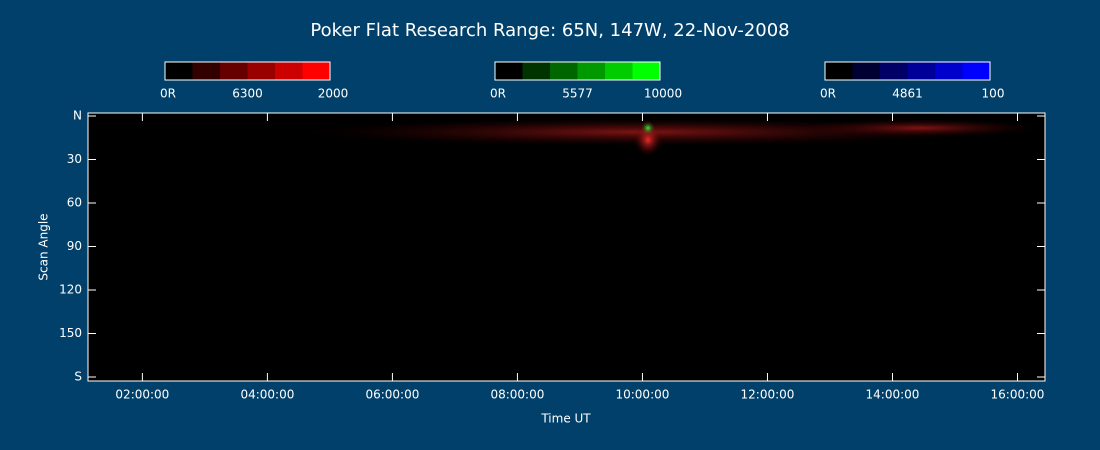 Image resolution: width=1100 pixels, height=450 pixels. I want to click on y-tick-label: 60, so click(74, 203).